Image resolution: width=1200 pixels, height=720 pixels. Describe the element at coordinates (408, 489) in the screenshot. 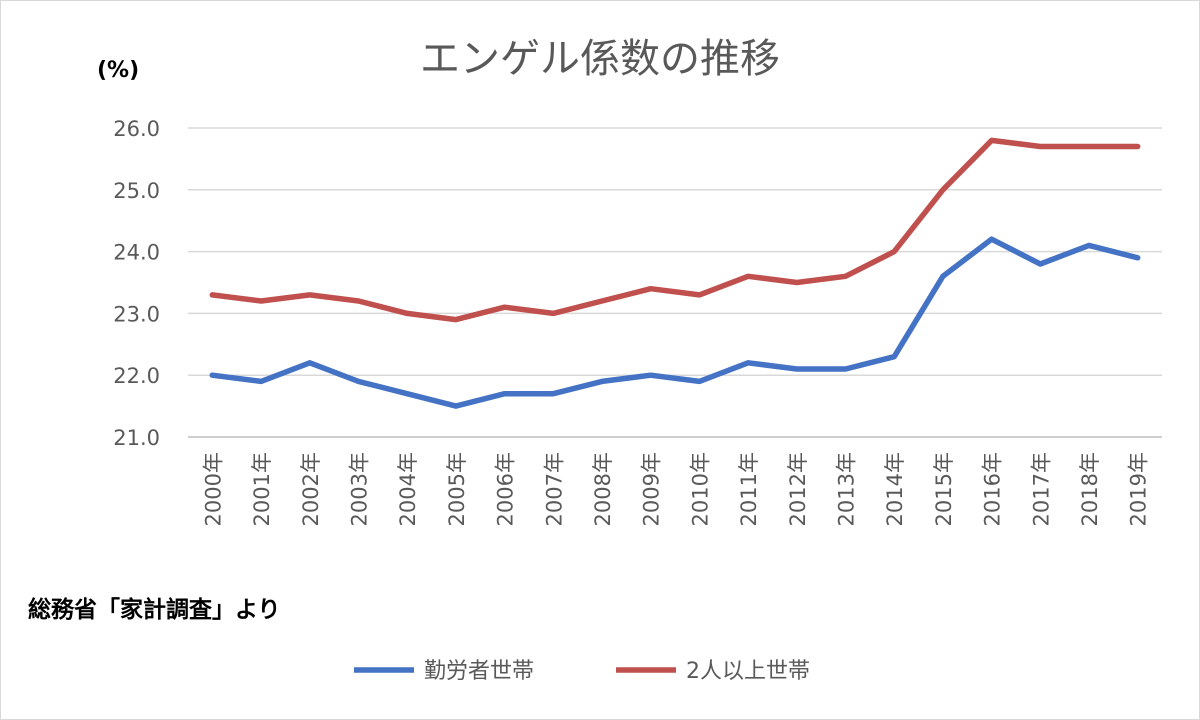

I see `x-tick-label: 2004年` at that location.